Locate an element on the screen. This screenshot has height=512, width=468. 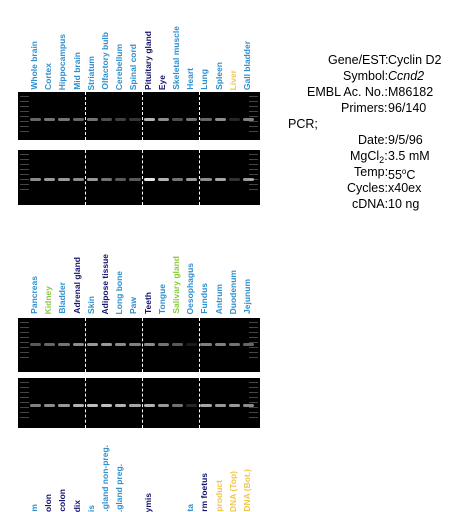
panel-2-lane-label-3: Bladder is located at coordinates (62, 298).